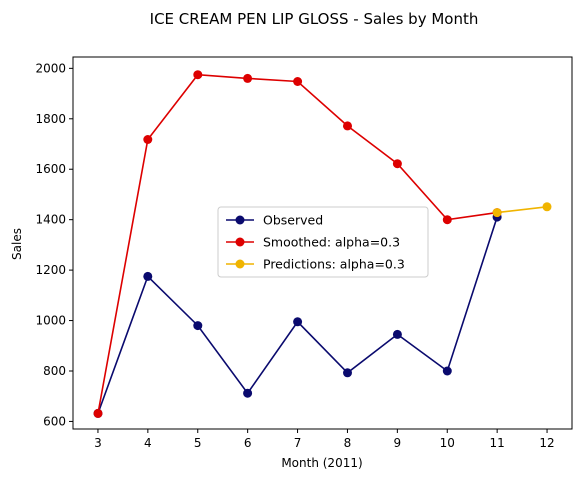 The width and height of the screenshot is (584, 480). I want to click on y-tick-label: 800, so click(54, 371).